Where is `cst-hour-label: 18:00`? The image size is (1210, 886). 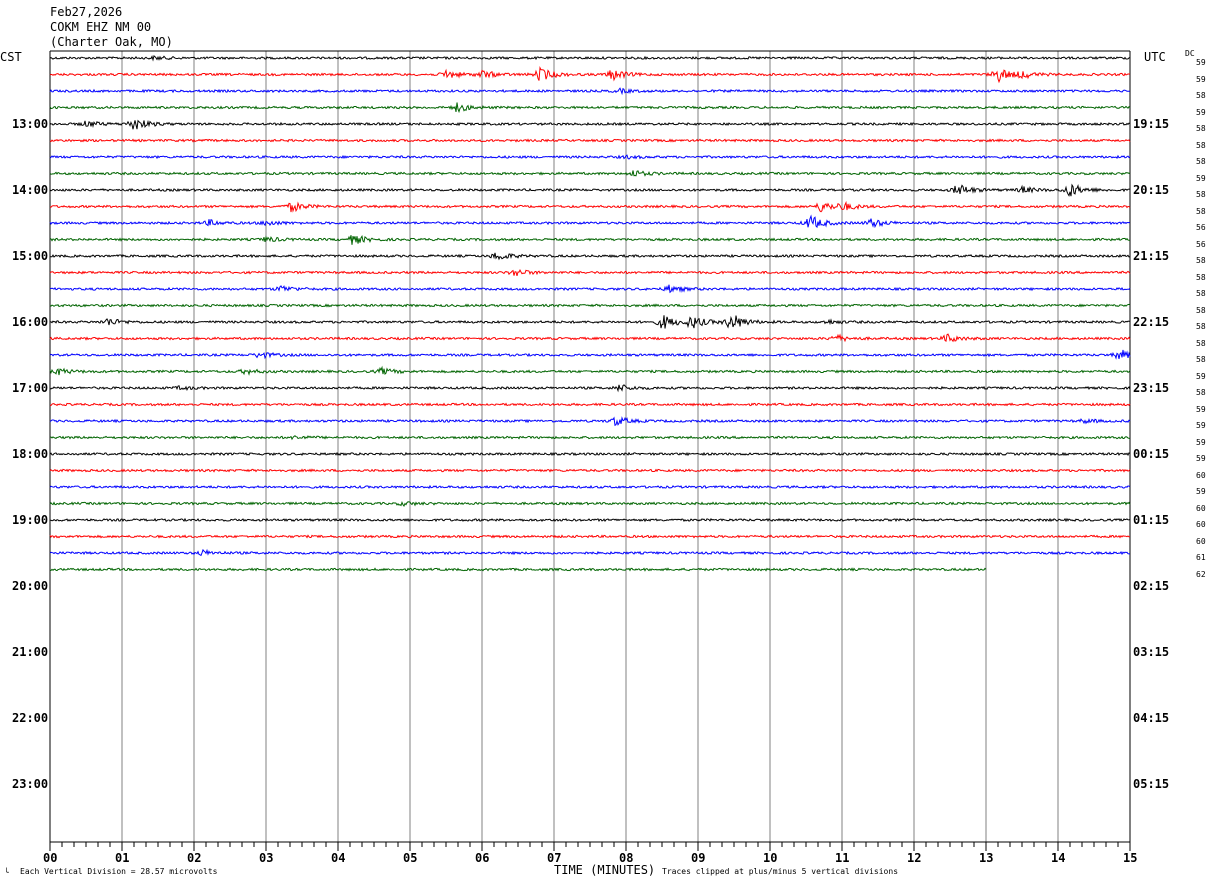
cst-hour-label: 18:00 is located at coordinates (30, 454).